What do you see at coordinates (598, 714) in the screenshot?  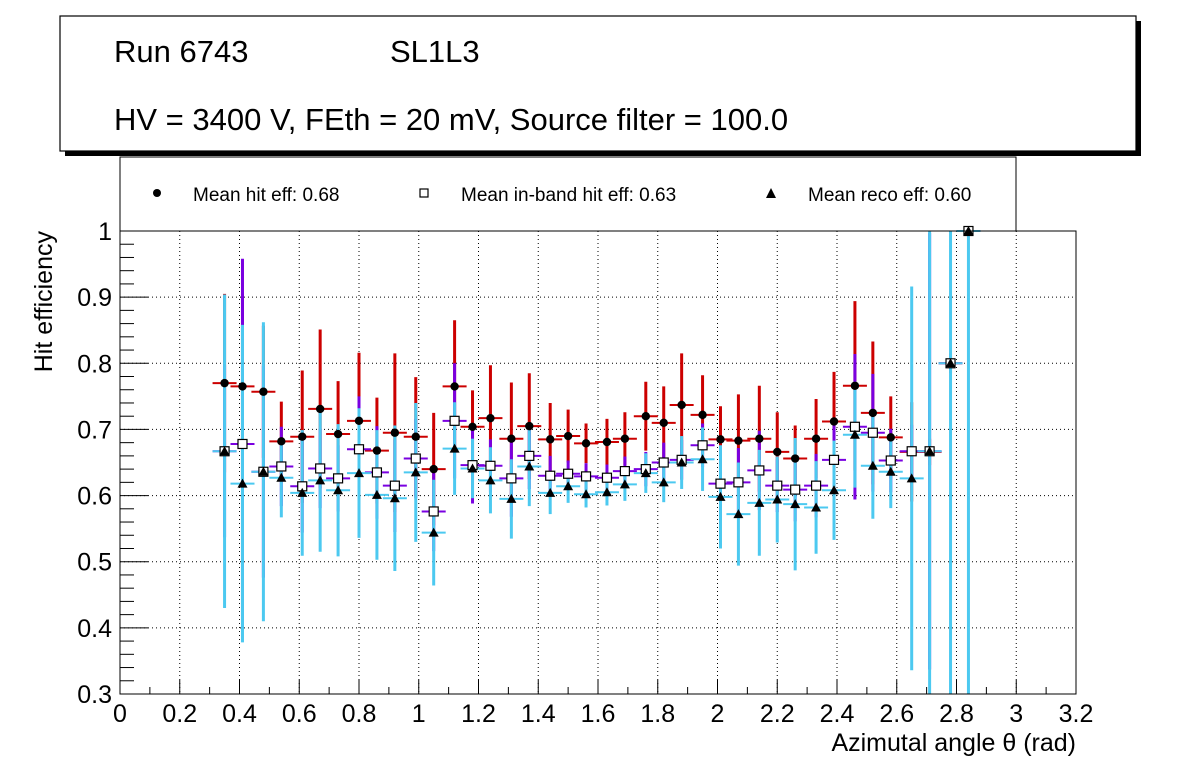 I see `x-tick-label: 1.6` at bounding box center [598, 714].